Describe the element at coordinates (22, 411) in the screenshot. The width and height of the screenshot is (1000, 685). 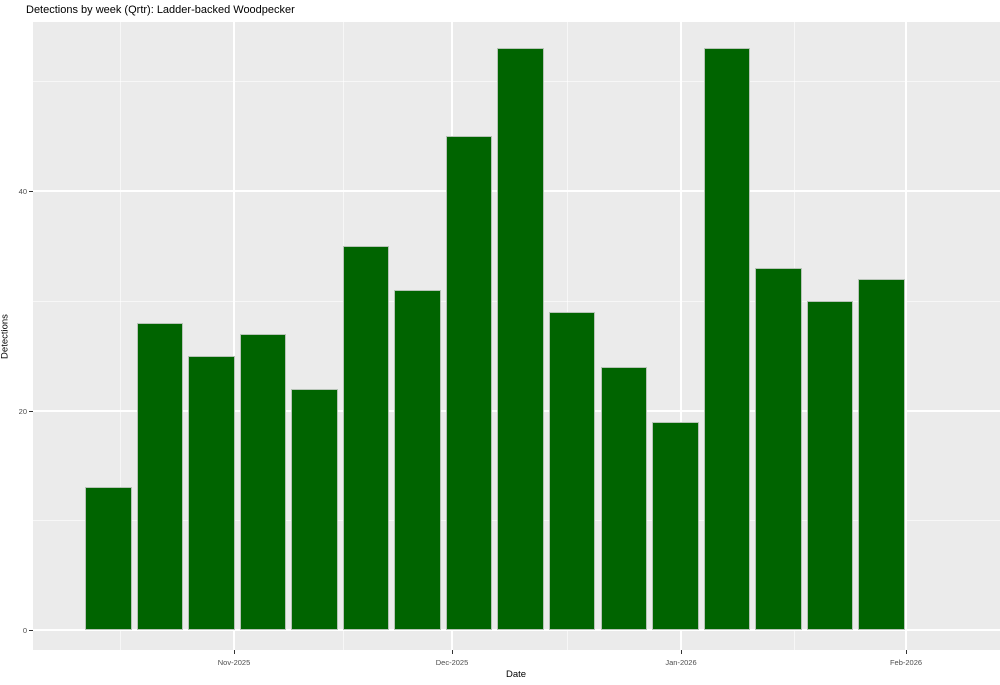
I see `y-axis-tick-label: 20` at that location.